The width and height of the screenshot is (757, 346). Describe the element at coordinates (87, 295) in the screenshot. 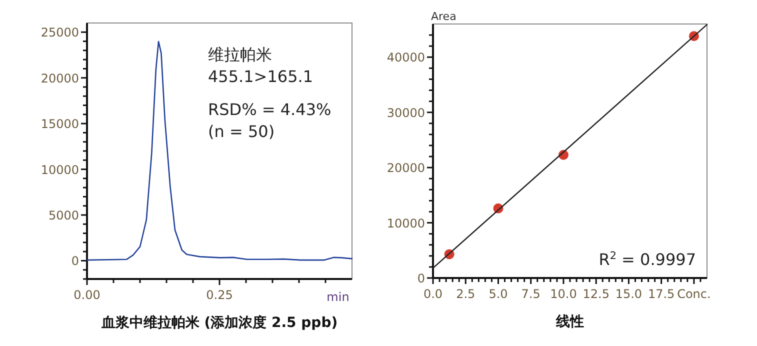

I see `x-tick-label: 0.00` at that location.